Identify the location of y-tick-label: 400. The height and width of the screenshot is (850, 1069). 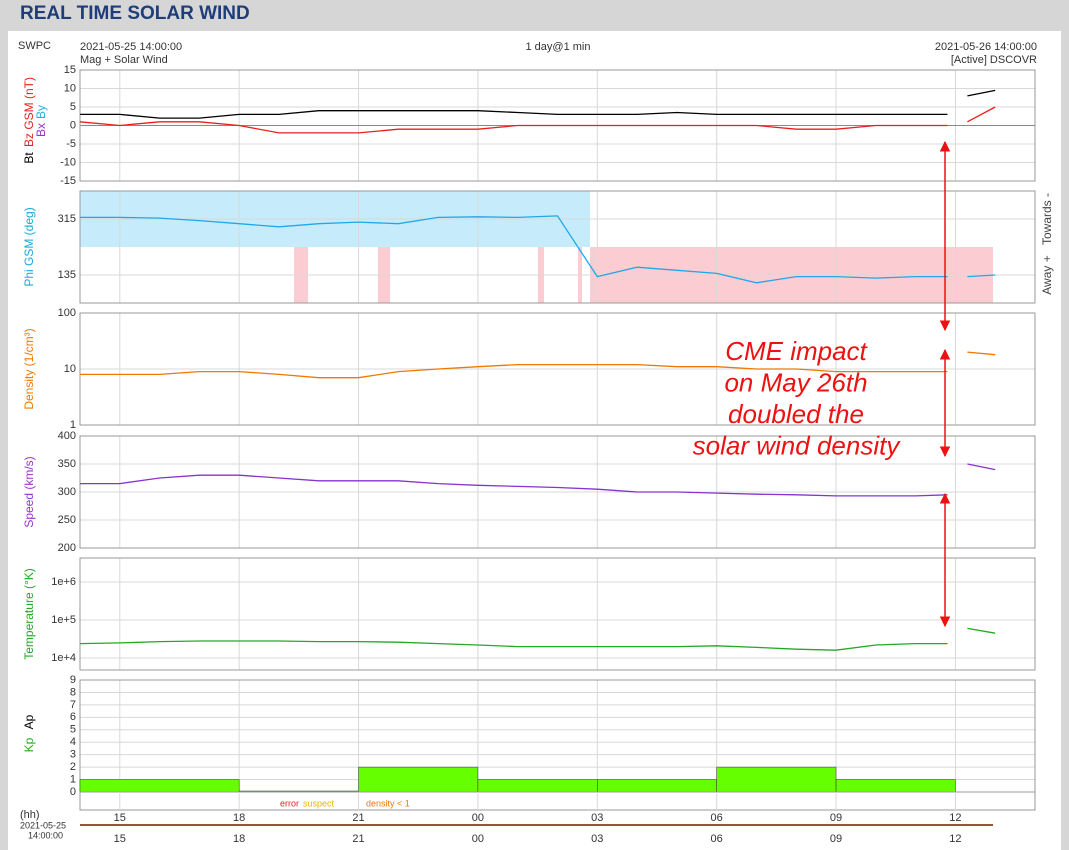
(67, 436).